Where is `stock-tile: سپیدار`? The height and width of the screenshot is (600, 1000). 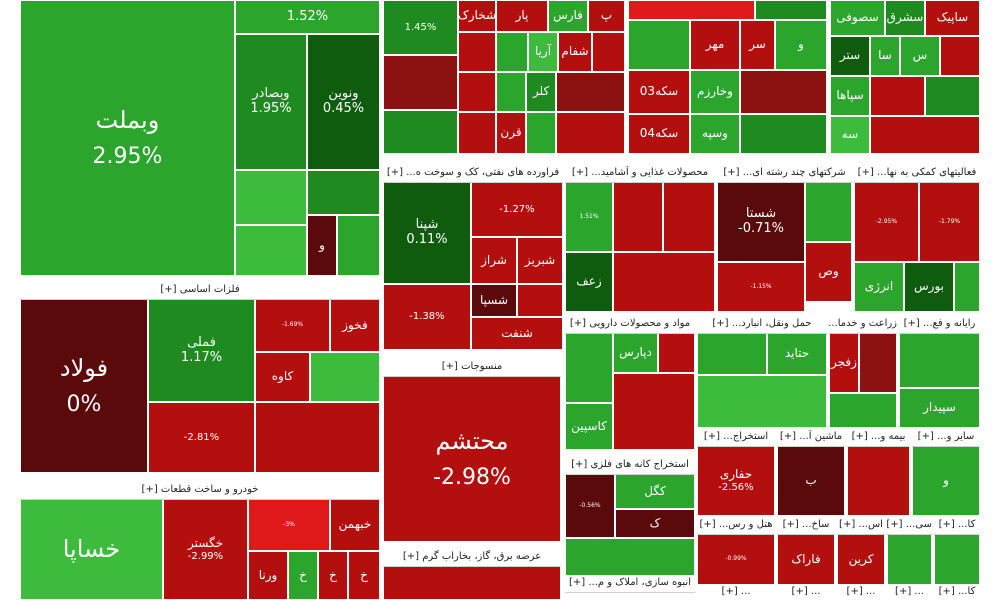 stock-tile: سپیدار is located at coordinates (939, 408).